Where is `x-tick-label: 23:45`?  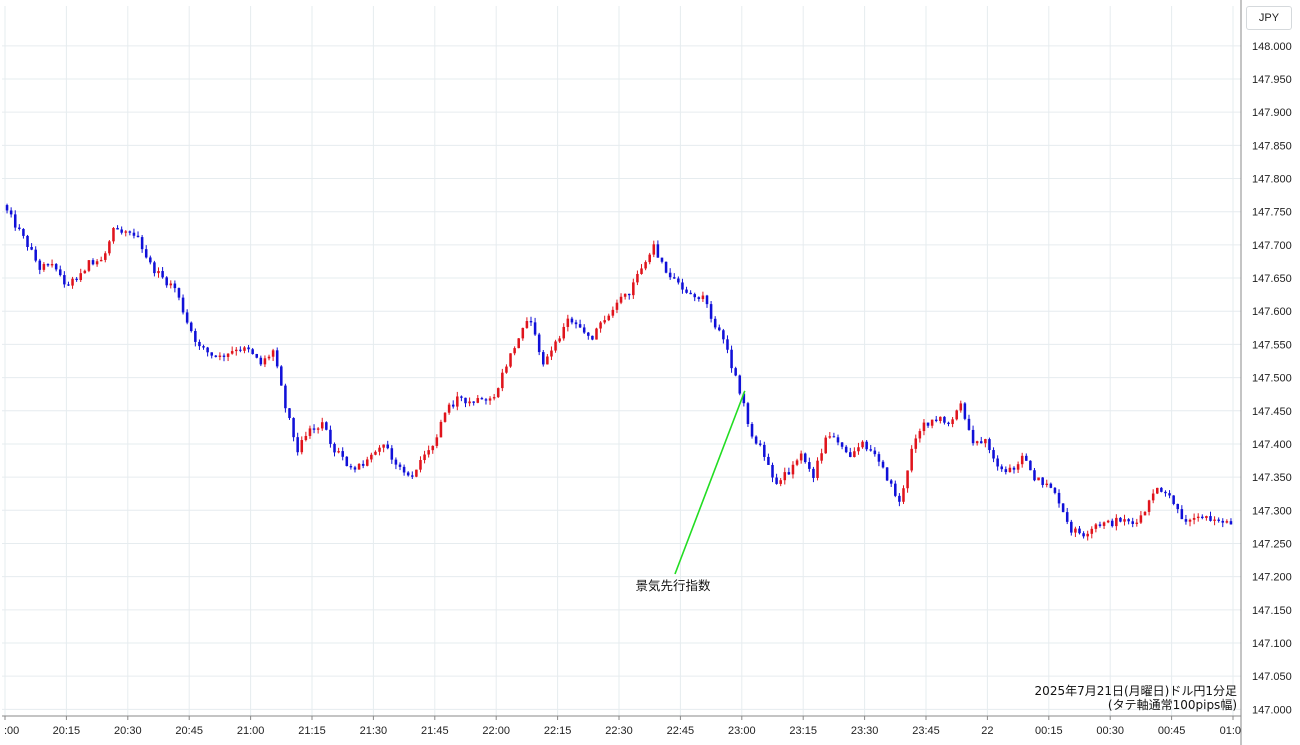
x-tick-label: 23:45 is located at coordinates (926, 731).